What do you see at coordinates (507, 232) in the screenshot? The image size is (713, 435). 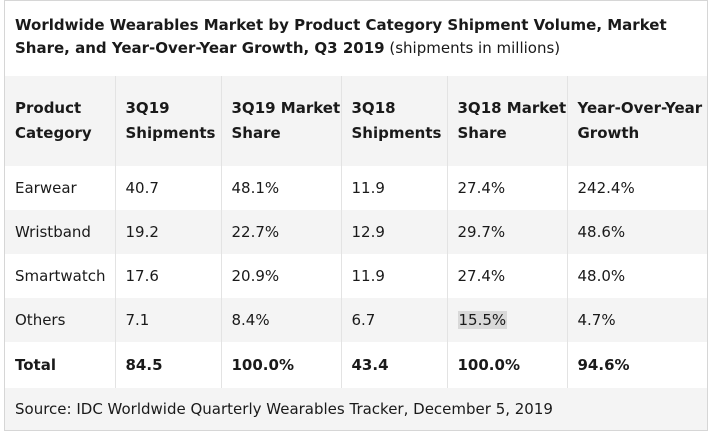 I see `table-cell: 29.7%` at bounding box center [507, 232].